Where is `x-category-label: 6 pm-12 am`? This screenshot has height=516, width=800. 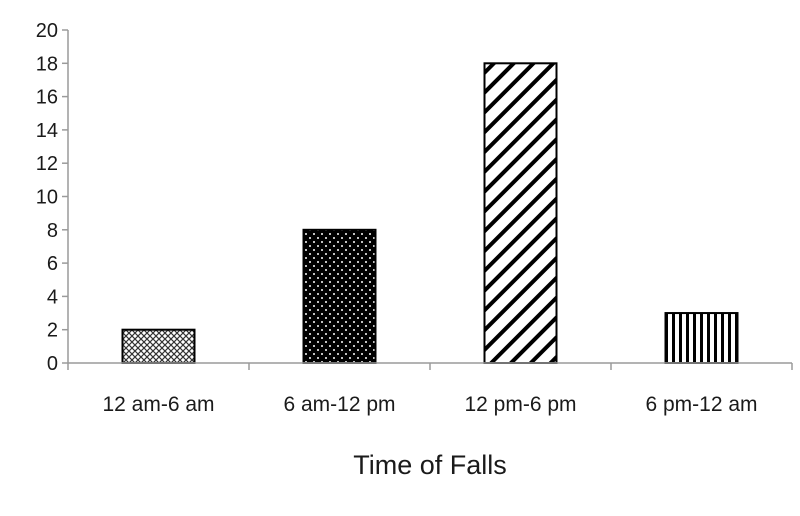 x-category-label: 6 pm-12 am is located at coordinates (701, 404).